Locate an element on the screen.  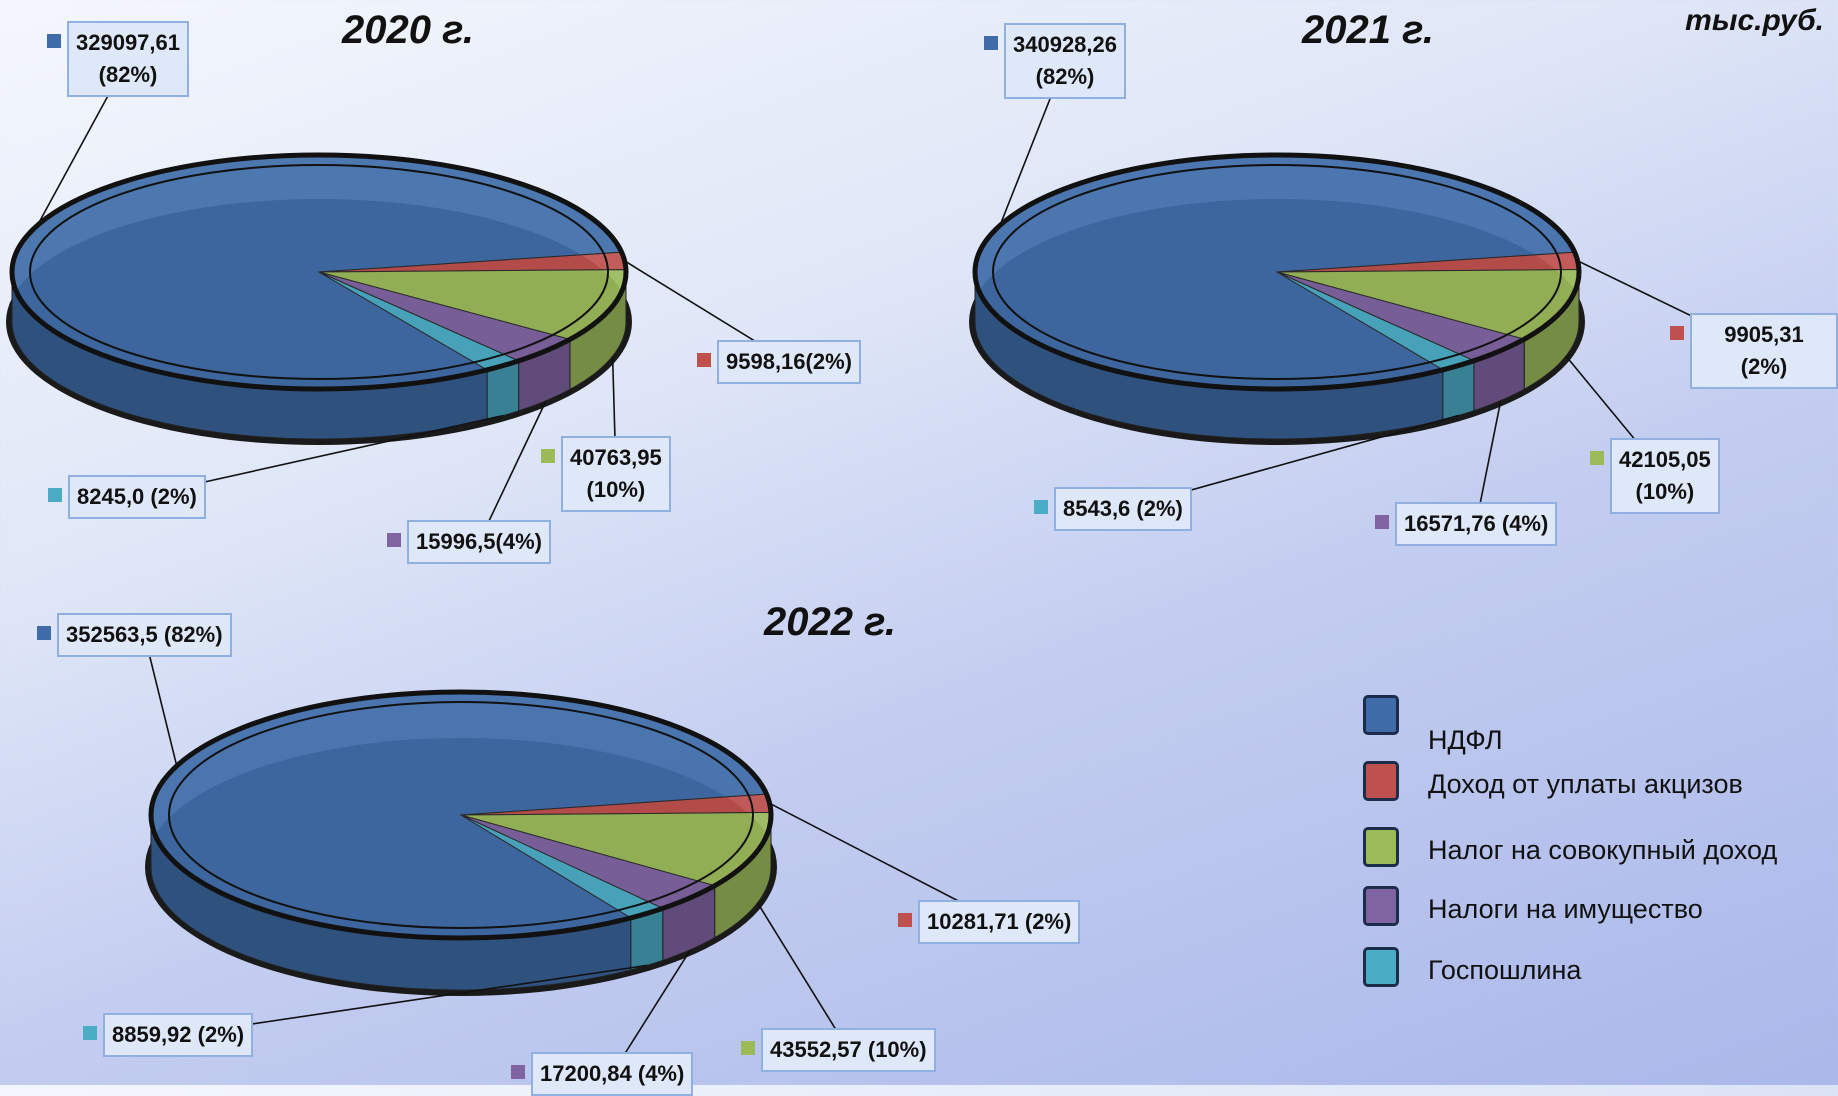
legend-label: Доход от уплаты акцизов is located at coordinates (1585, 784).